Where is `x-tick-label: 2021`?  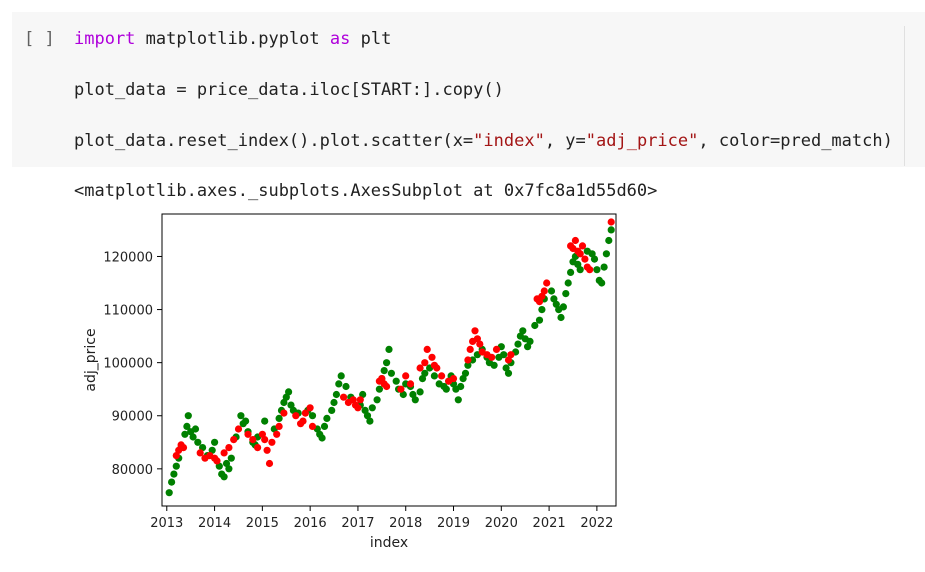
x-tick-label: 2021 is located at coordinates (549, 523).